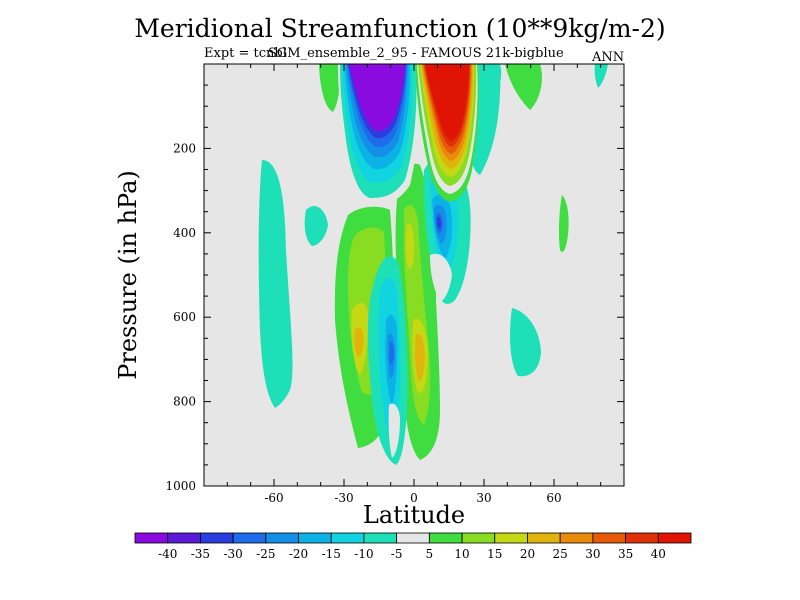 This screenshot has height=600, width=800. What do you see at coordinates (184, 148) in the screenshot?
I see `y-tick-label: 200` at bounding box center [184, 148].